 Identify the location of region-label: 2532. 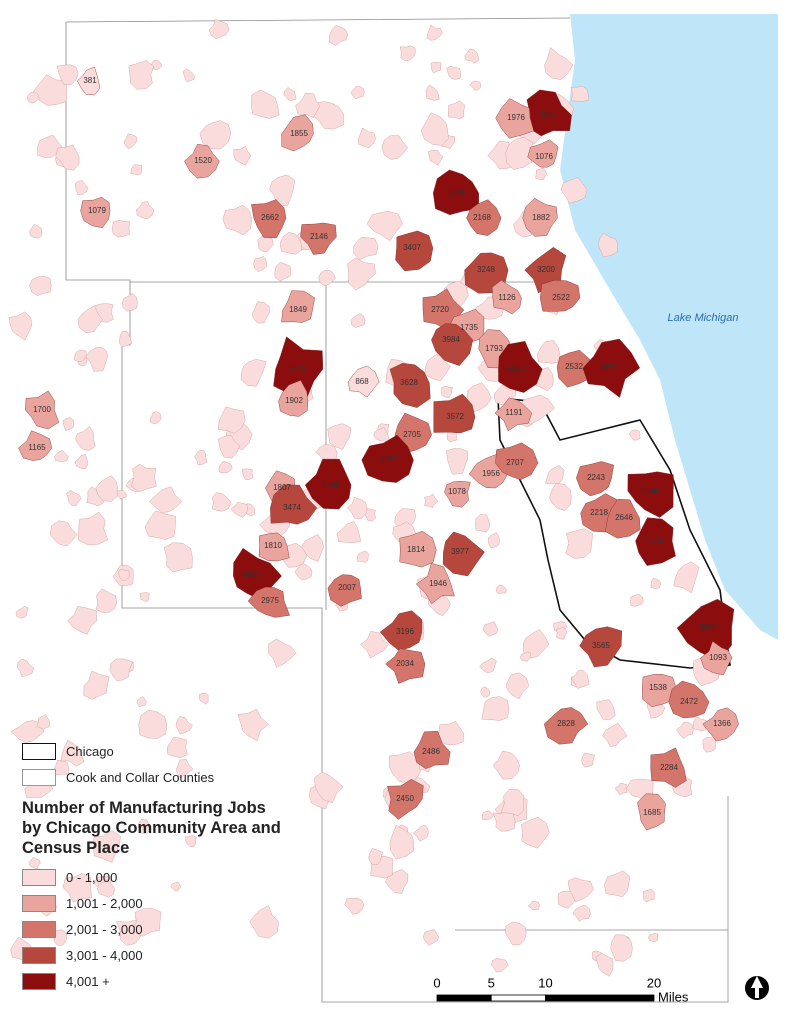
(574, 366).